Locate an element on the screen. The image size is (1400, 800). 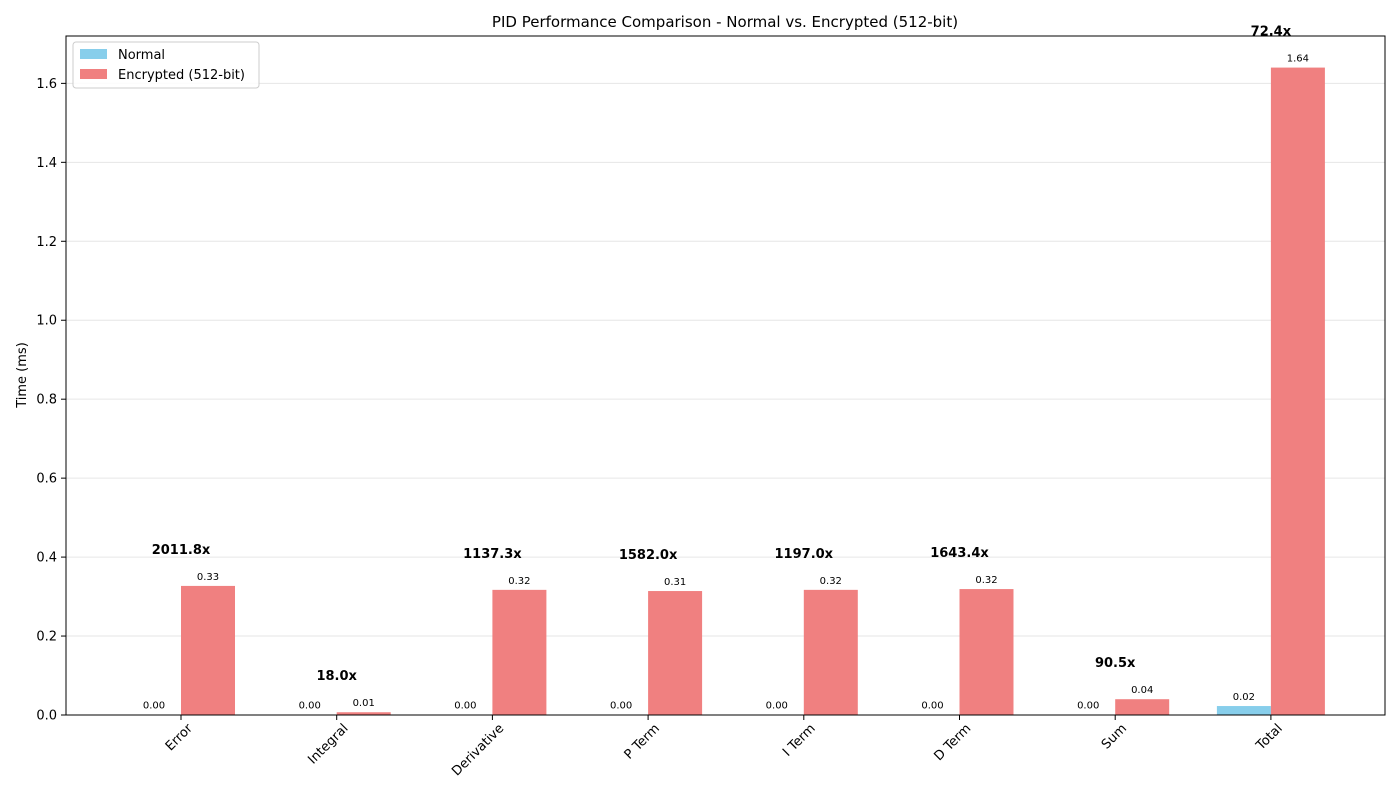
x-tick-label: Integral is located at coordinates (328, 744).